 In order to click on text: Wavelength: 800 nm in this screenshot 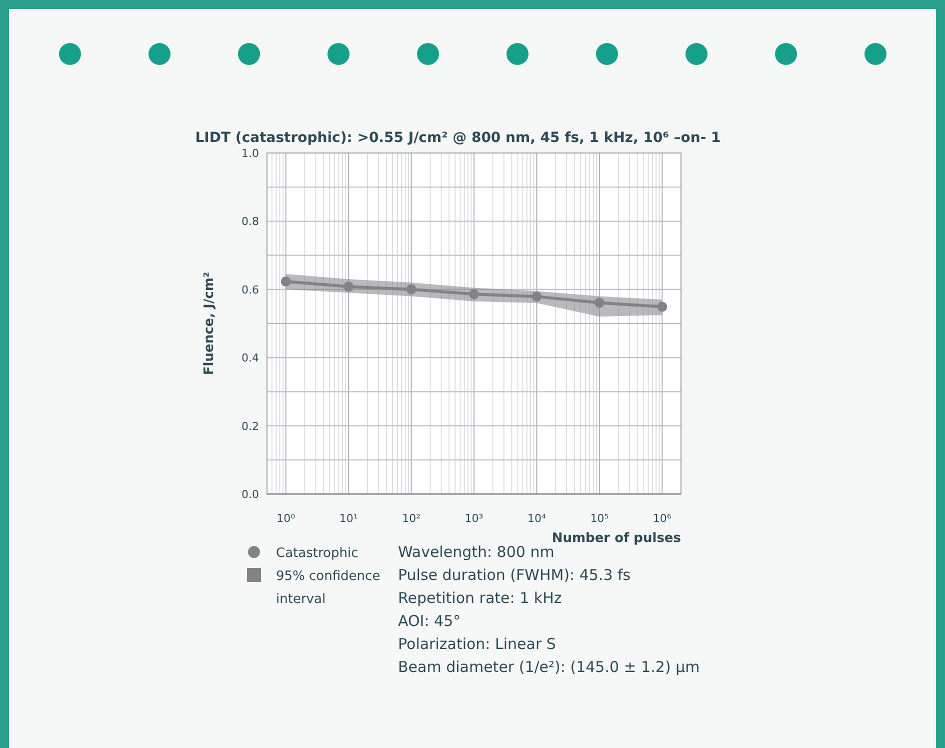, I will do `click(476, 552)`.